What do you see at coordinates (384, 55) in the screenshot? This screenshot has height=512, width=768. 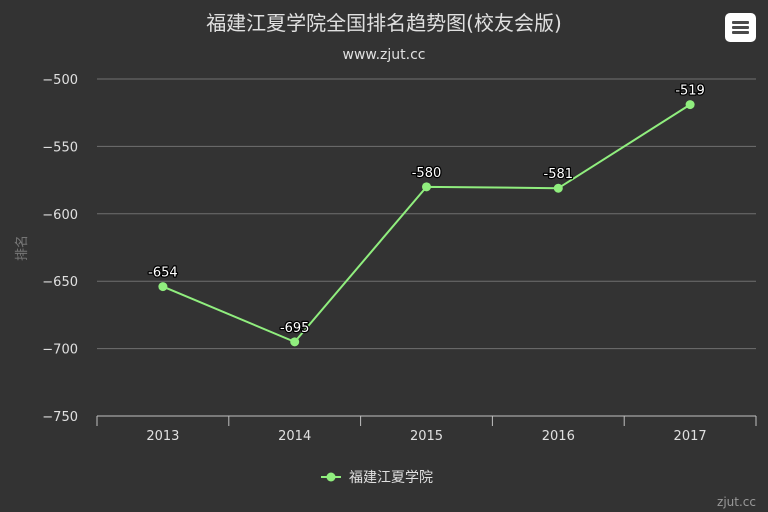 I see `chart-subtitle: www.zjut.cc` at bounding box center [384, 55].